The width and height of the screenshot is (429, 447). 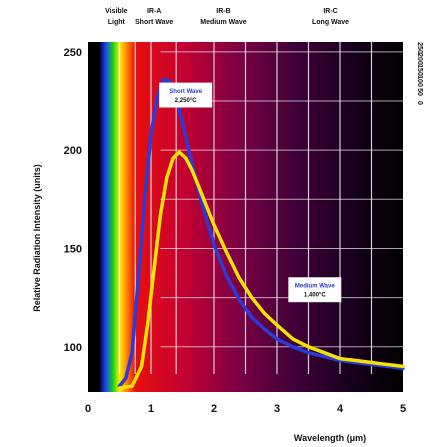 I want to click on x-tick-label: 2, so click(x=214, y=409).